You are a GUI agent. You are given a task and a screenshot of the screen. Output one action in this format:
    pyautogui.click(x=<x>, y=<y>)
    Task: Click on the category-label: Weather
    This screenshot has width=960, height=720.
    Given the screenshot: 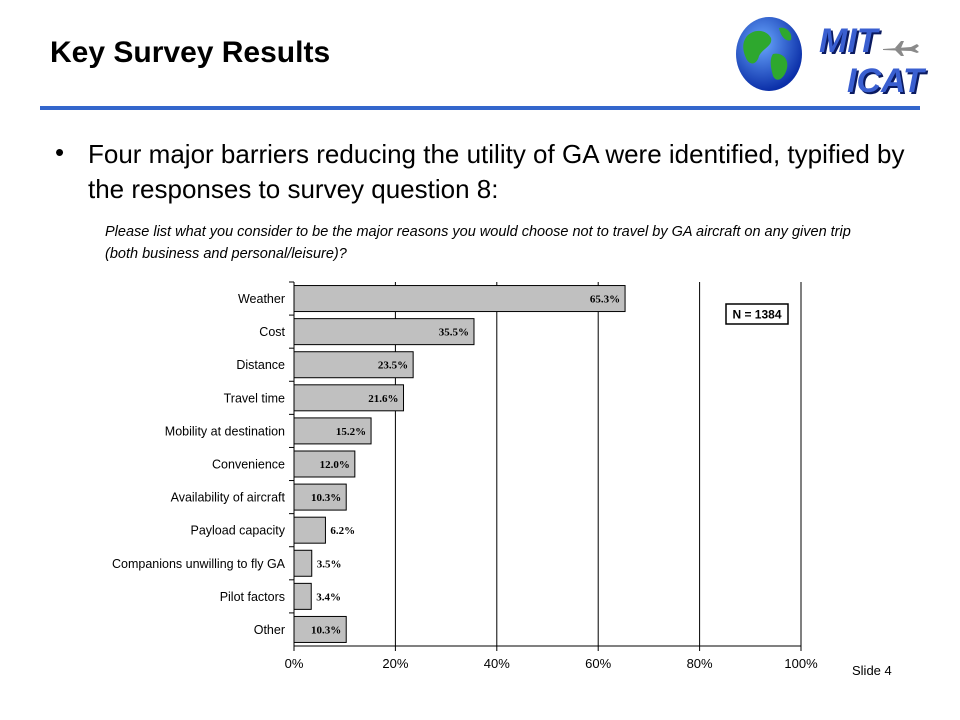 What is the action you would take?
    pyautogui.click(x=261, y=299)
    